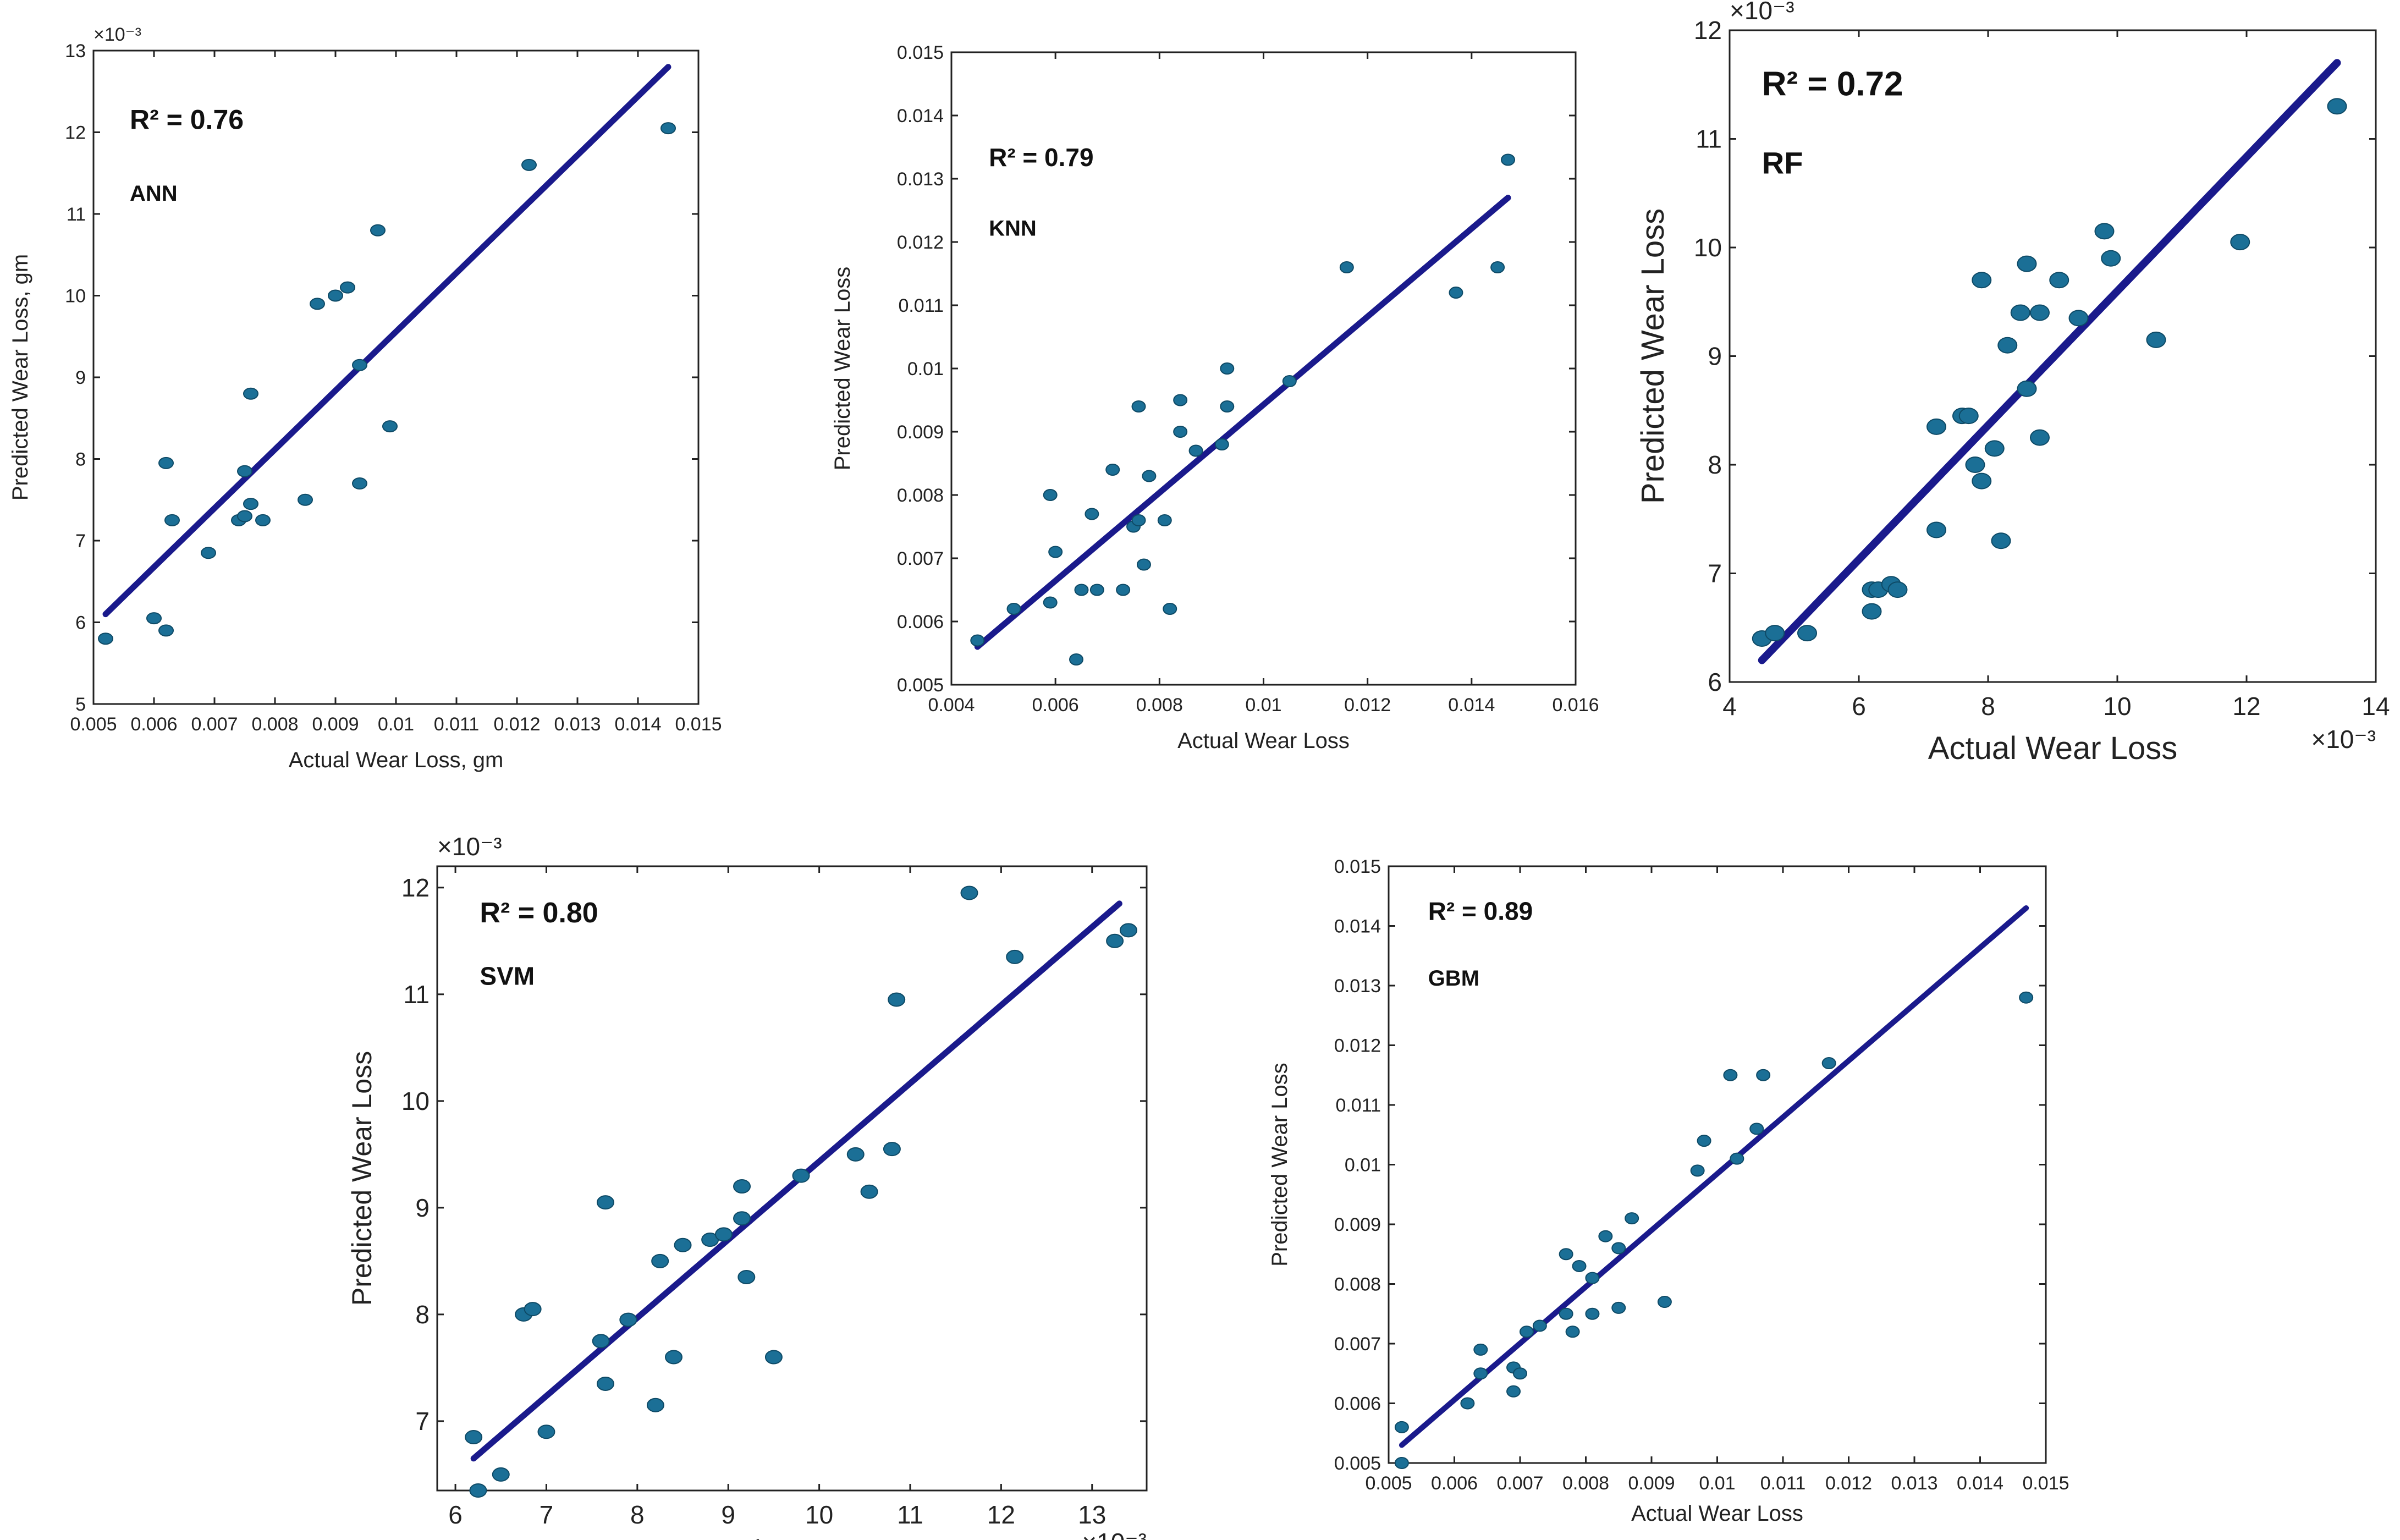 The height and width of the screenshot is (1540, 2400). What do you see at coordinates (920, 685) in the screenshot?
I see `y-tick-label: 0.005` at bounding box center [920, 685].